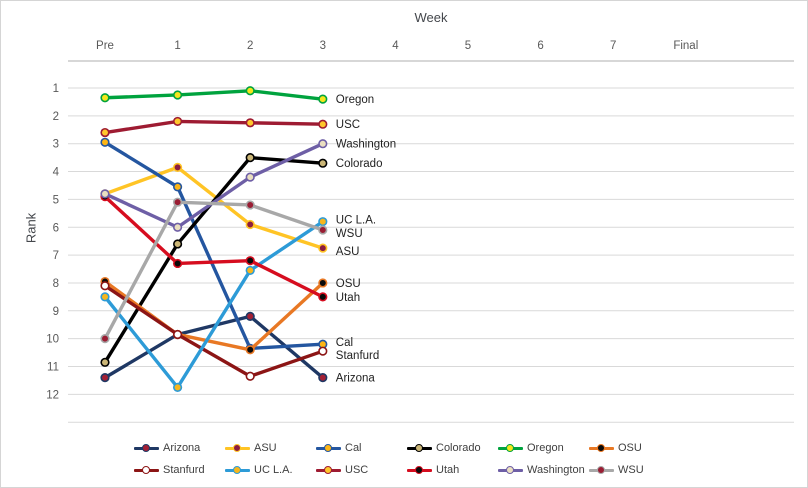 The height and width of the screenshot is (488, 808). What do you see at coordinates (56, 312) in the screenshot?
I see `y-tick-label-9: 9` at bounding box center [56, 312].